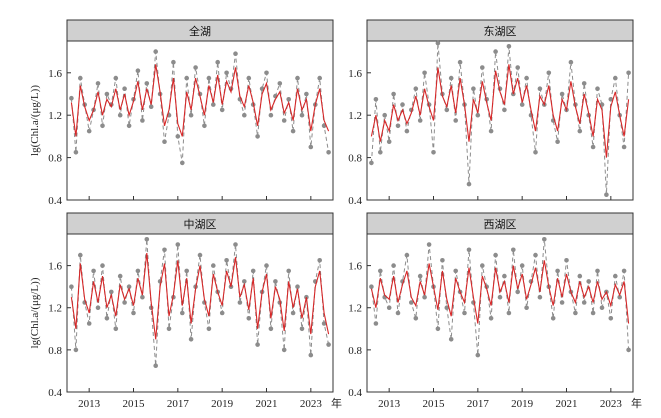  Describe the element at coordinates (389, 404) in the screenshot. I see `chart-3-xtick-label: 2013` at that location.